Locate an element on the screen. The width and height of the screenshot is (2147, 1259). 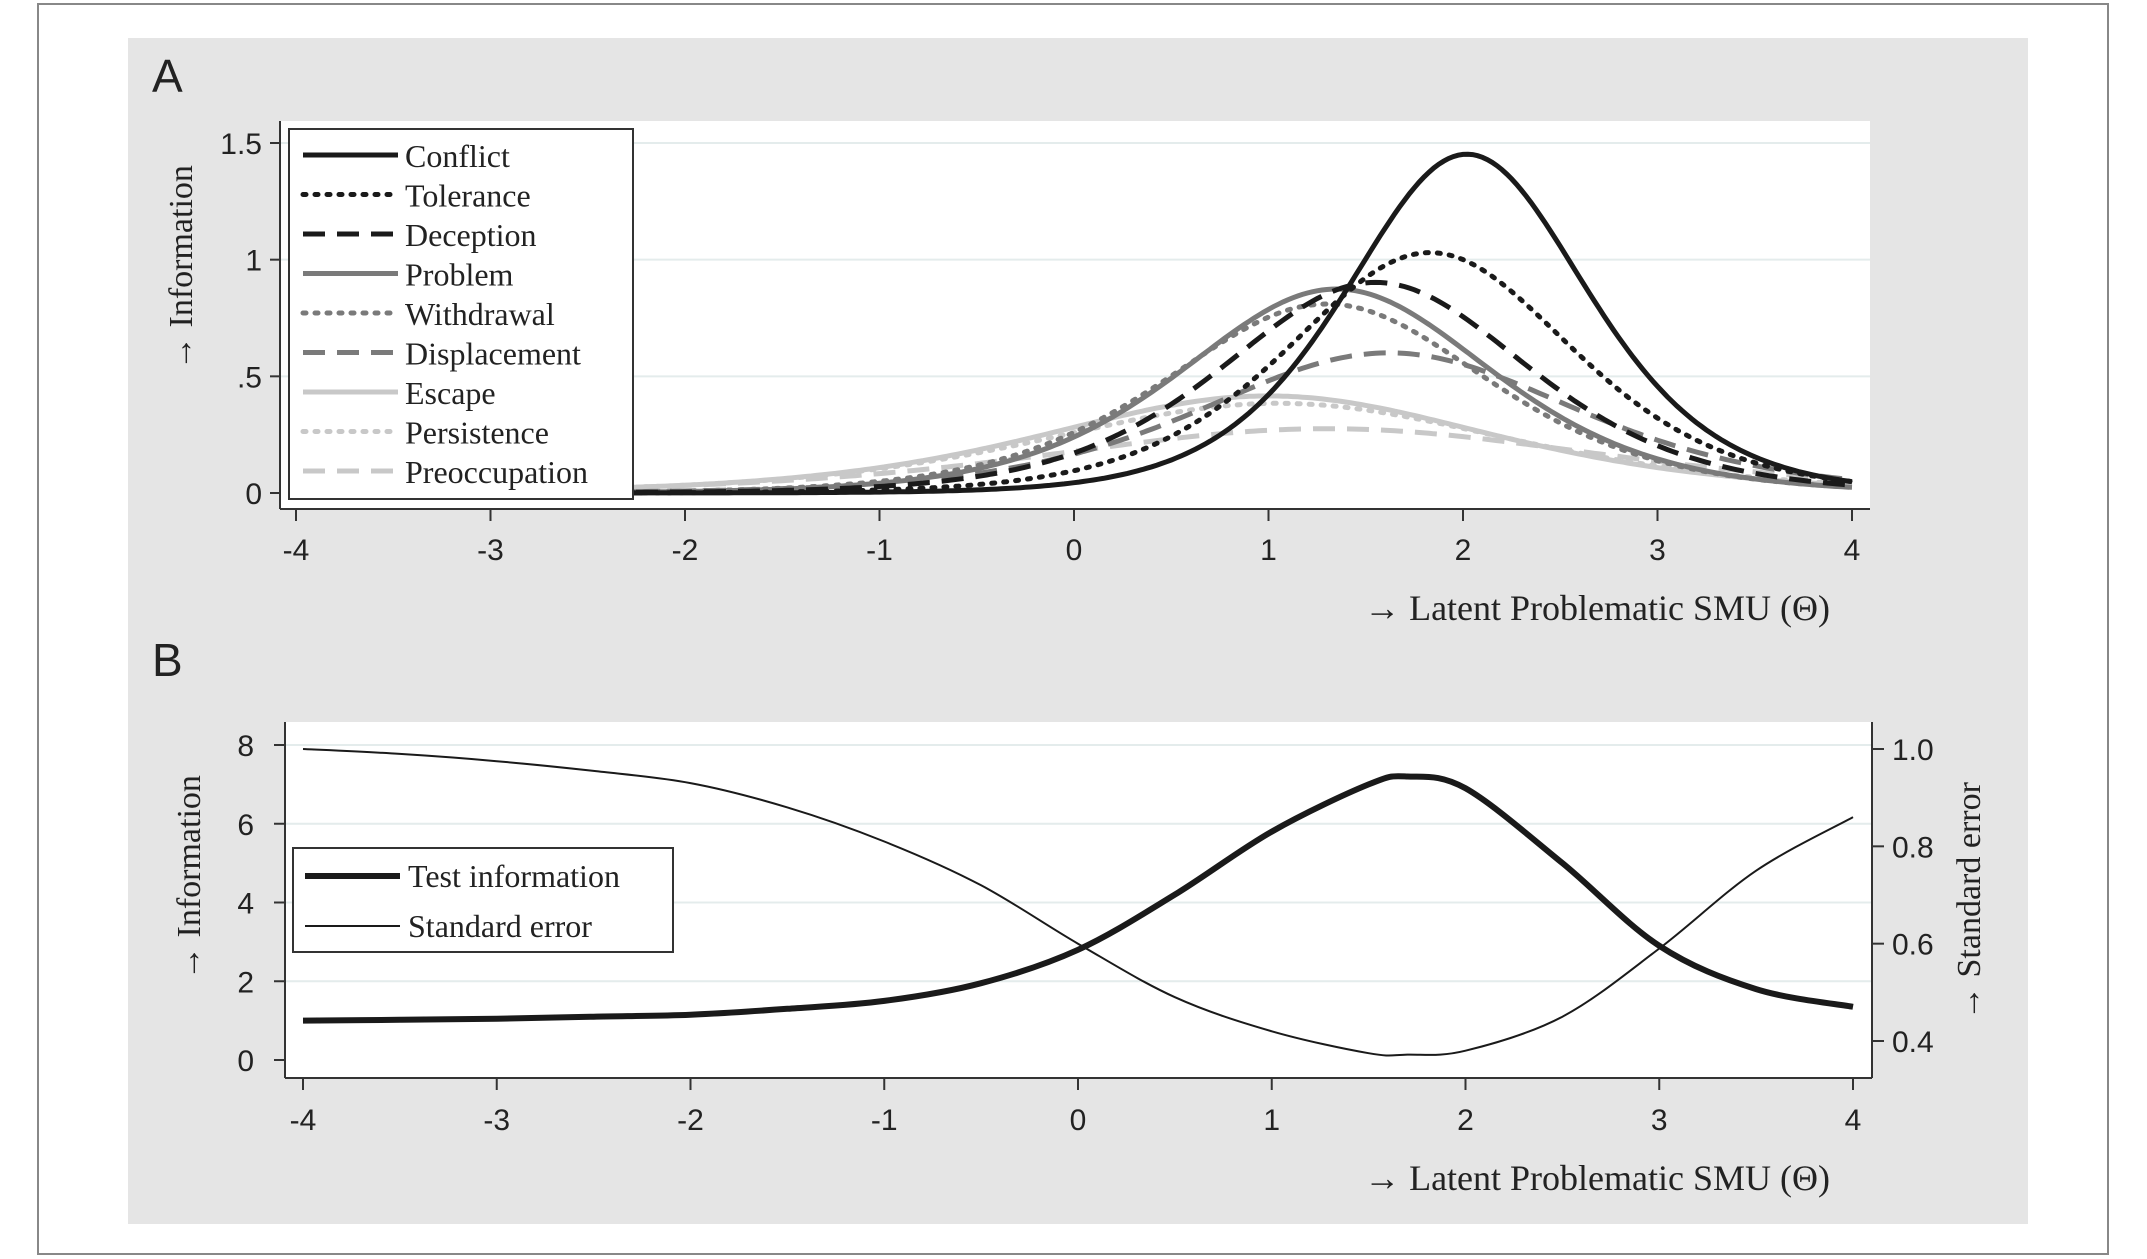
panel-b-y-tick-label: 0 is located at coordinates (245, 1061).